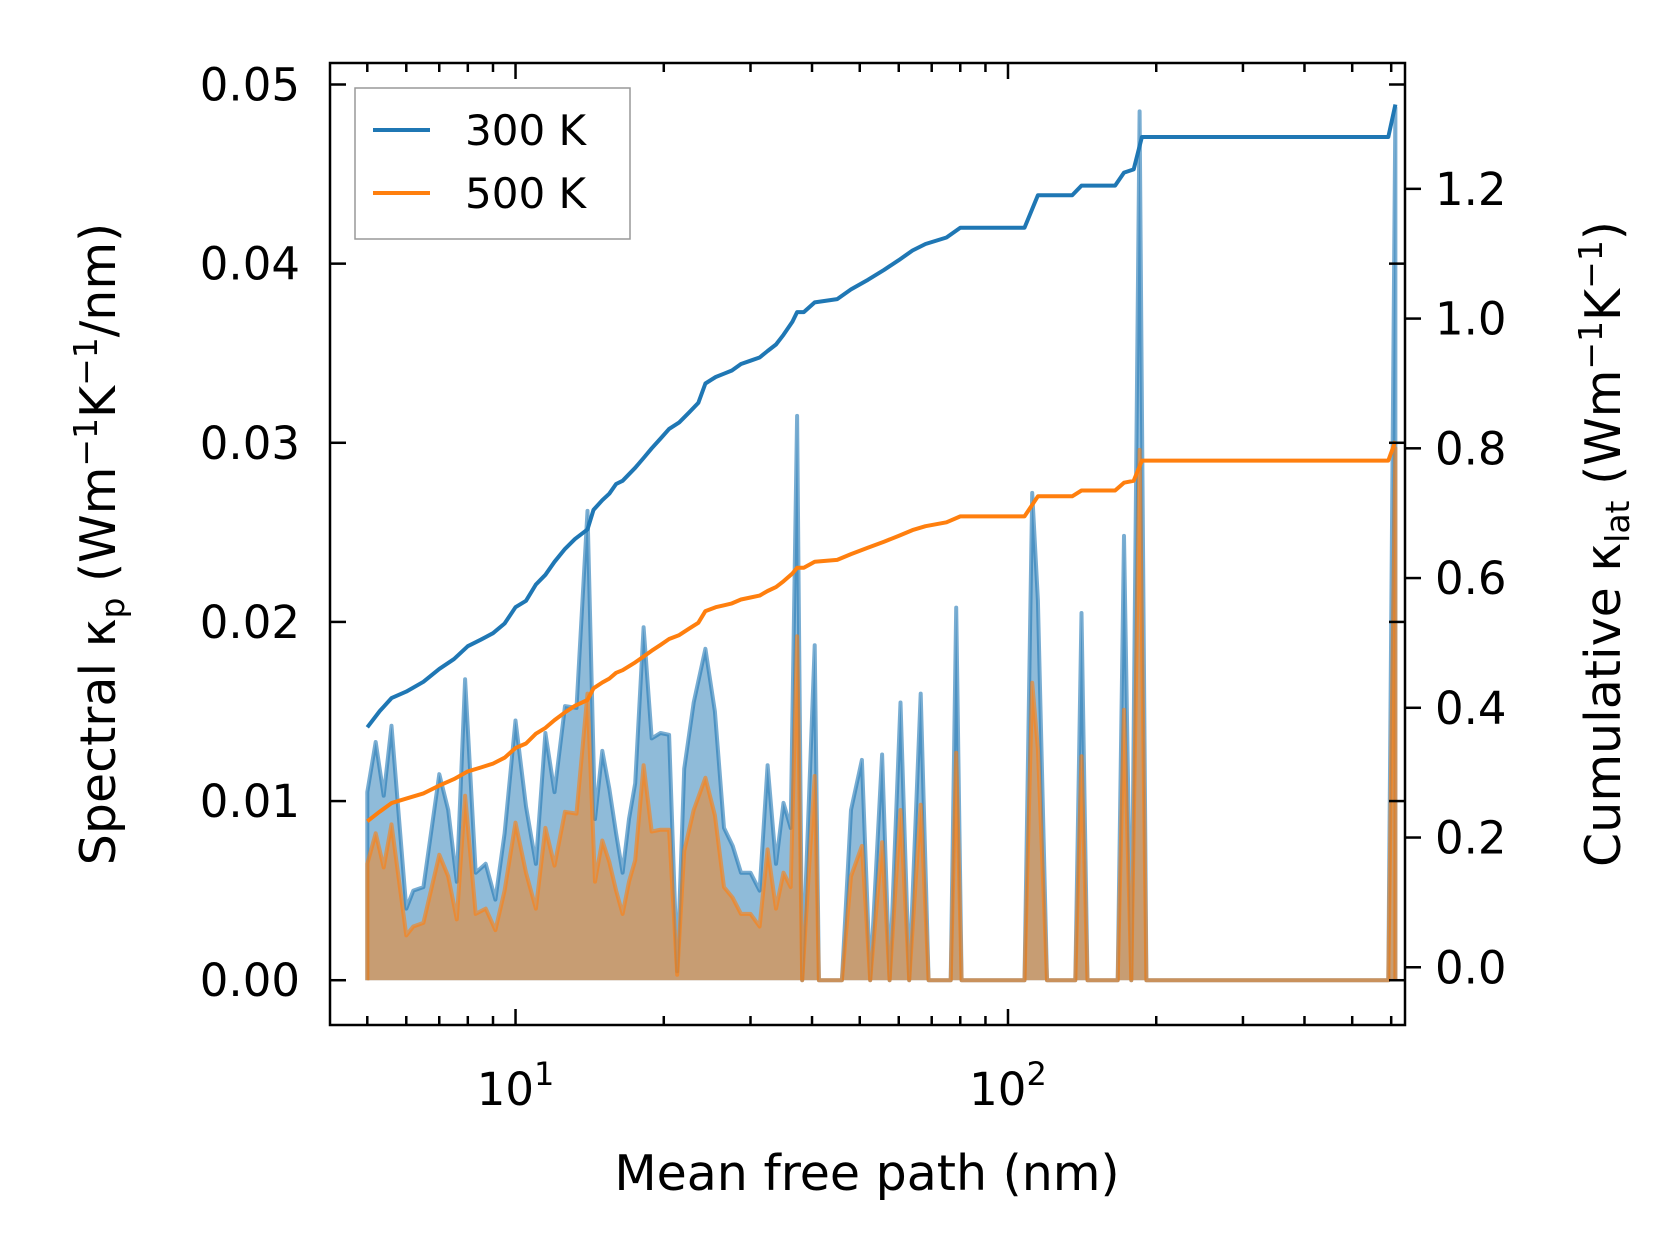 The height and width of the screenshot is (1257, 1679). What do you see at coordinates (1471, 189) in the screenshot?
I see `y-right-tick-label: 1.2` at bounding box center [1471, 189].